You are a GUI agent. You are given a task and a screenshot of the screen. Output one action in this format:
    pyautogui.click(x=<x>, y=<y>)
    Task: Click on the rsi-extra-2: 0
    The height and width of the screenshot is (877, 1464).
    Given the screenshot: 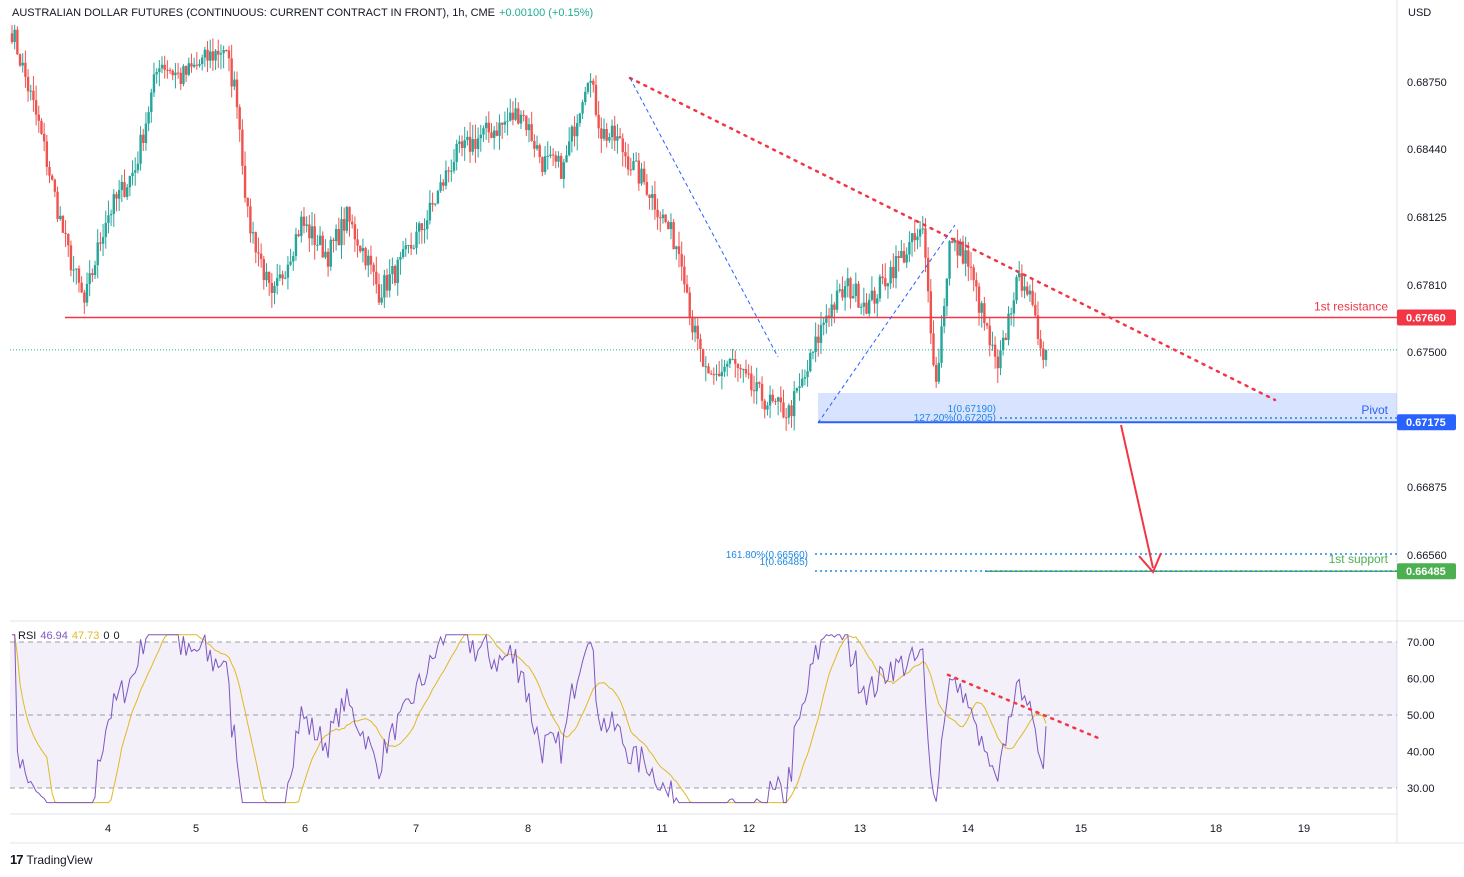 What is the action you would take?
    pyautogui.click(x=116, y=636)
    